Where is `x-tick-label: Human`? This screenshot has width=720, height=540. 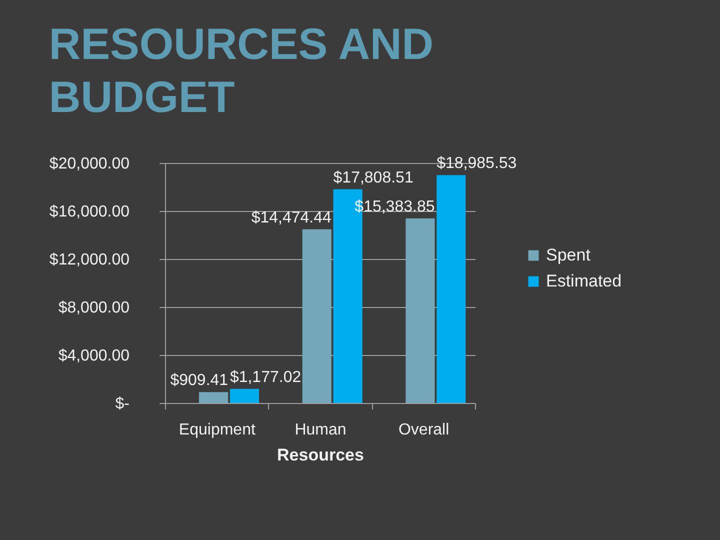
x-tick-label: Human is located at coordinates (320, 430).